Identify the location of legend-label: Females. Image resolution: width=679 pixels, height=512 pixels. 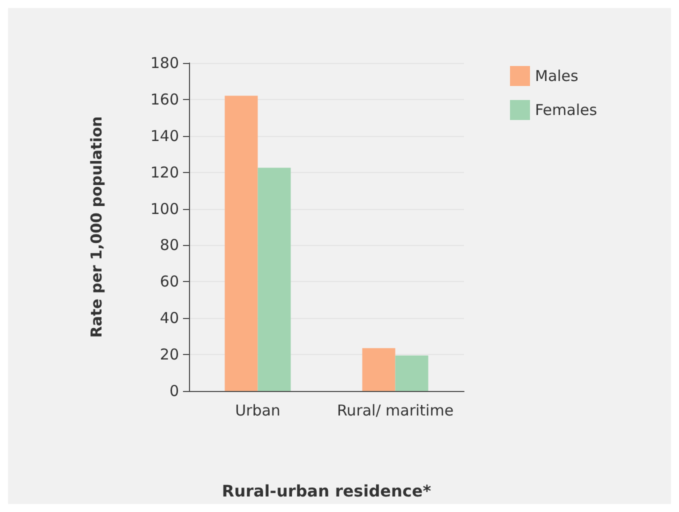
(566, 110).